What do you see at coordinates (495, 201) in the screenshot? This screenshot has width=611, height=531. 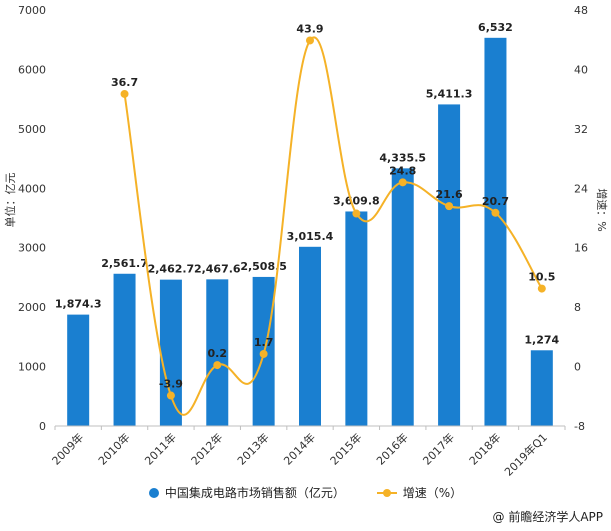 I see `line-value-label: 20.7` at bounding box center [495, 201].